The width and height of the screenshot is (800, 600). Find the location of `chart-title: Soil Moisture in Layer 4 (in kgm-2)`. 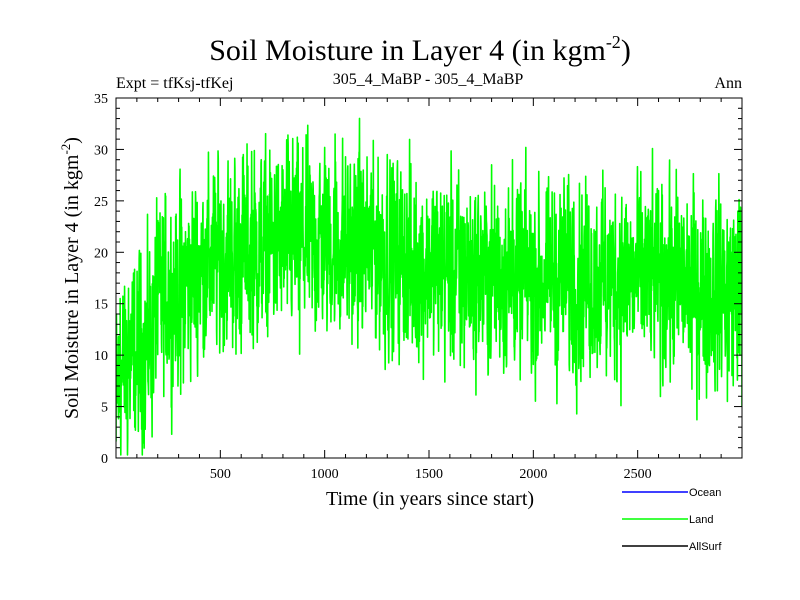

chart-title: Soil Moisture in Layer 4 (in kgm-2) is located at coordinates (420, 49).